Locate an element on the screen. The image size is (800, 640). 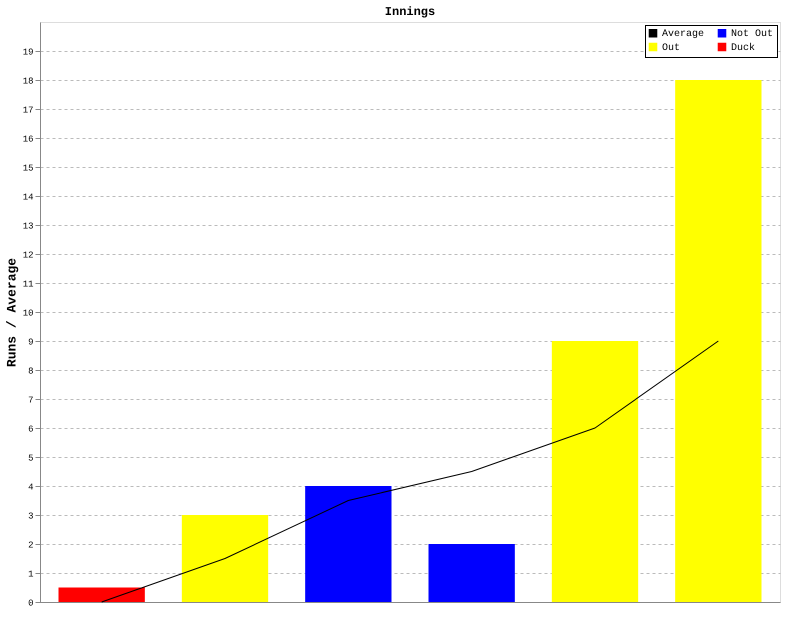
y-tick-label: 4 is located at coordinates (31, 487).